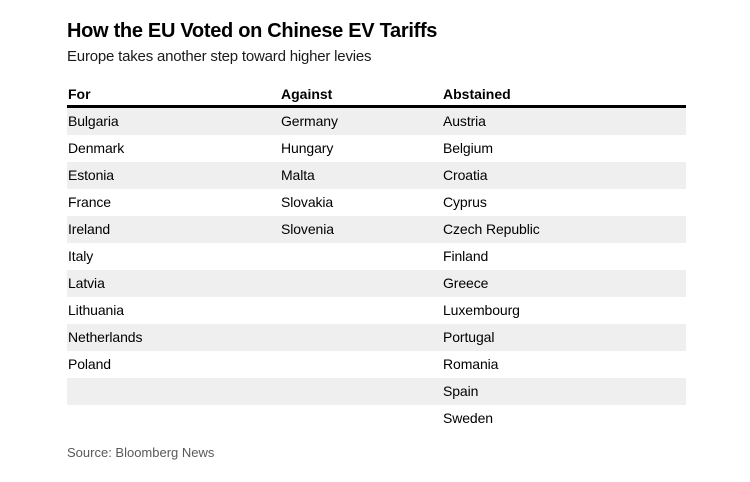  I want to click on table-cell: Sweden, so click(468, 418).